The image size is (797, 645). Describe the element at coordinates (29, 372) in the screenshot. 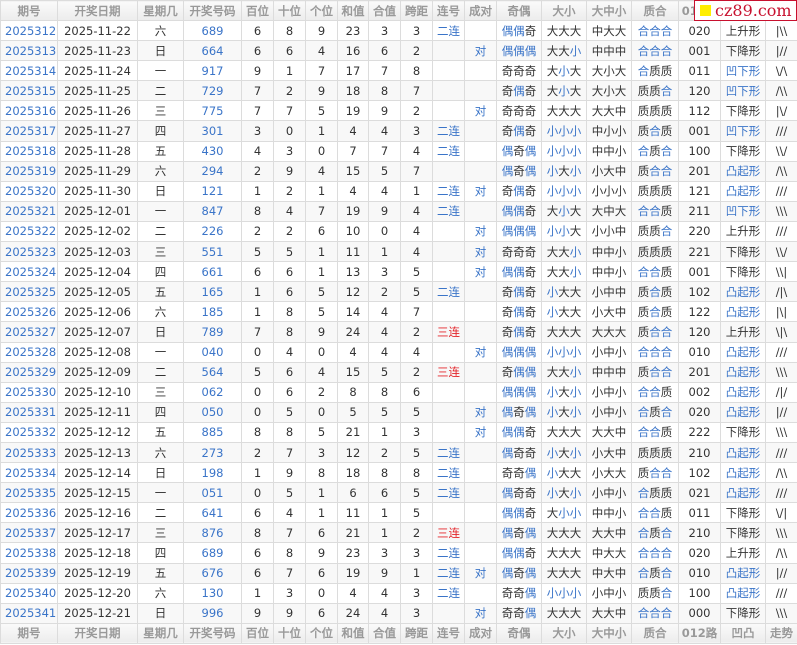

I see `cell-issue: 2025329` at that location.